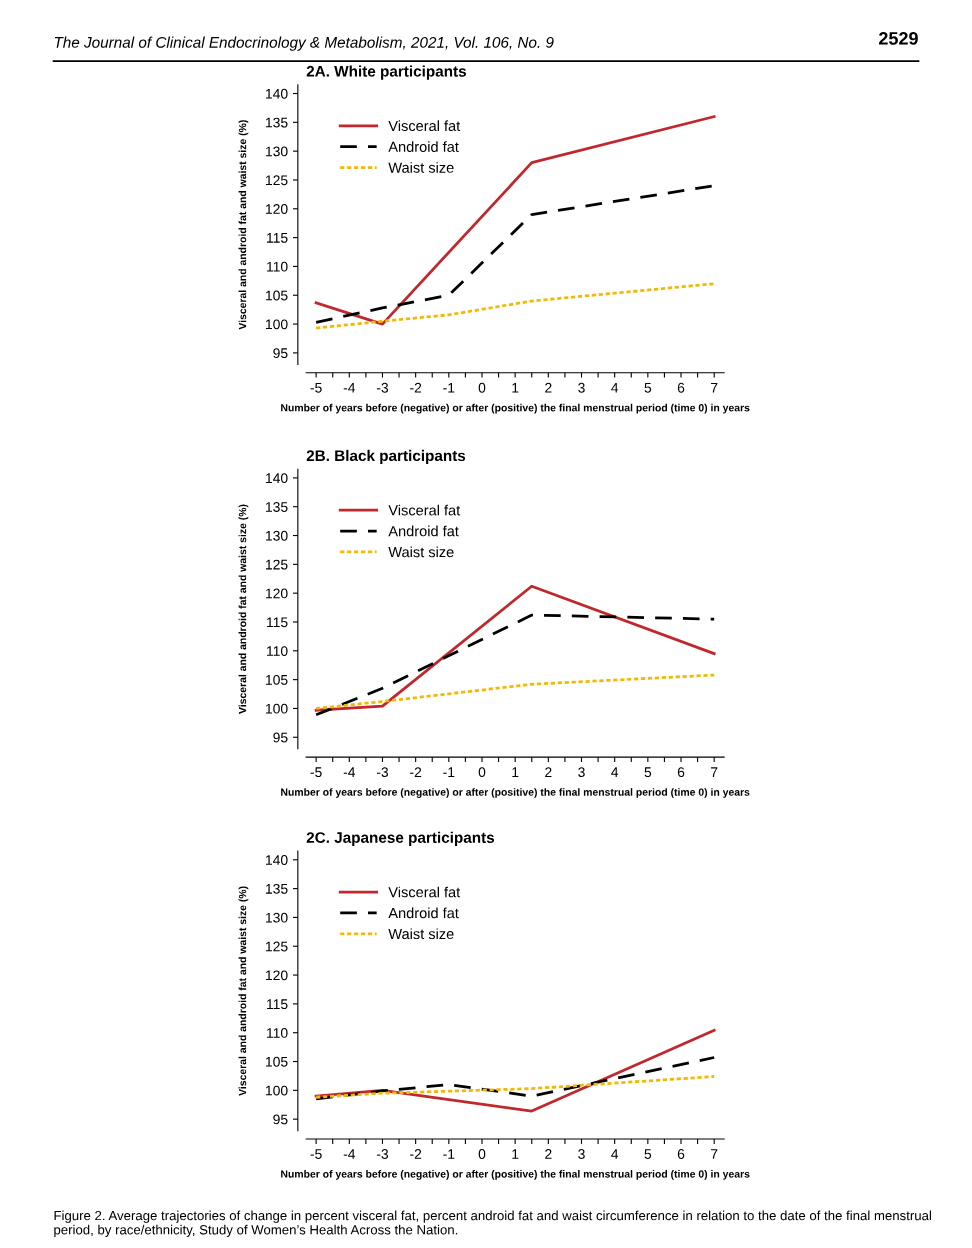  What do you see at coordinates (386, 72) in the screenshot?
I see `chart-title: 2A. White participants` at bounding box center [386, 72].